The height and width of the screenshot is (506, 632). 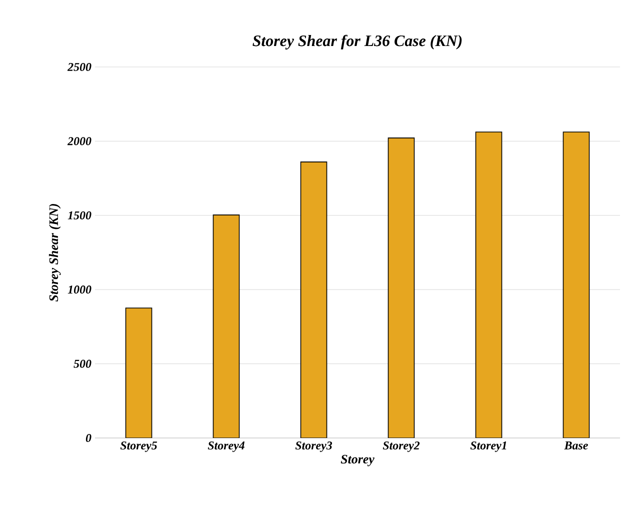 What do you see at coordinates (401, 447) in the screenshot?
I see `x-tick-label: Storey2` at bounding box center [401, 447].